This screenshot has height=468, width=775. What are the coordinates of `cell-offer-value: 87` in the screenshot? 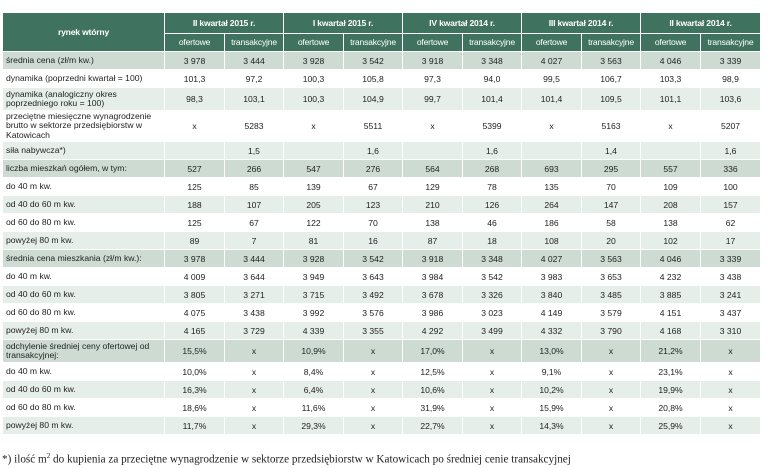 It's located at (432, 240).